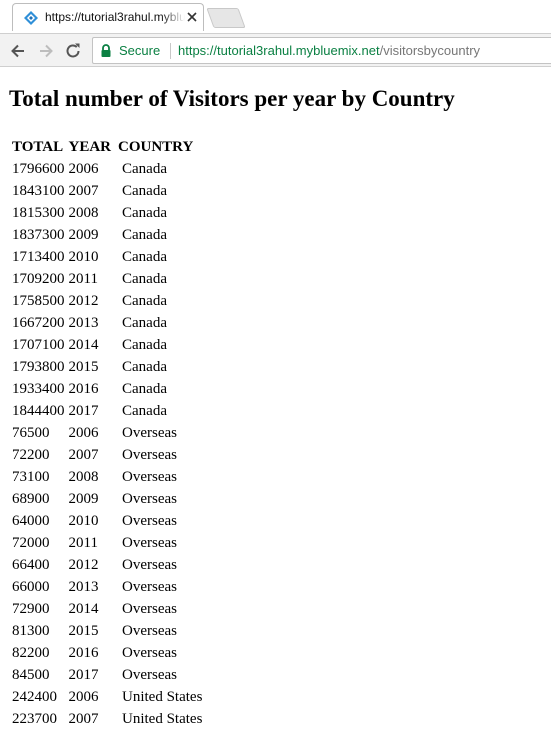 The width and height of the screenshot is (551, 730). Describe the element at coordinates (38, 410) in the screenshot. I see `cell-total: 1844400` at that location.